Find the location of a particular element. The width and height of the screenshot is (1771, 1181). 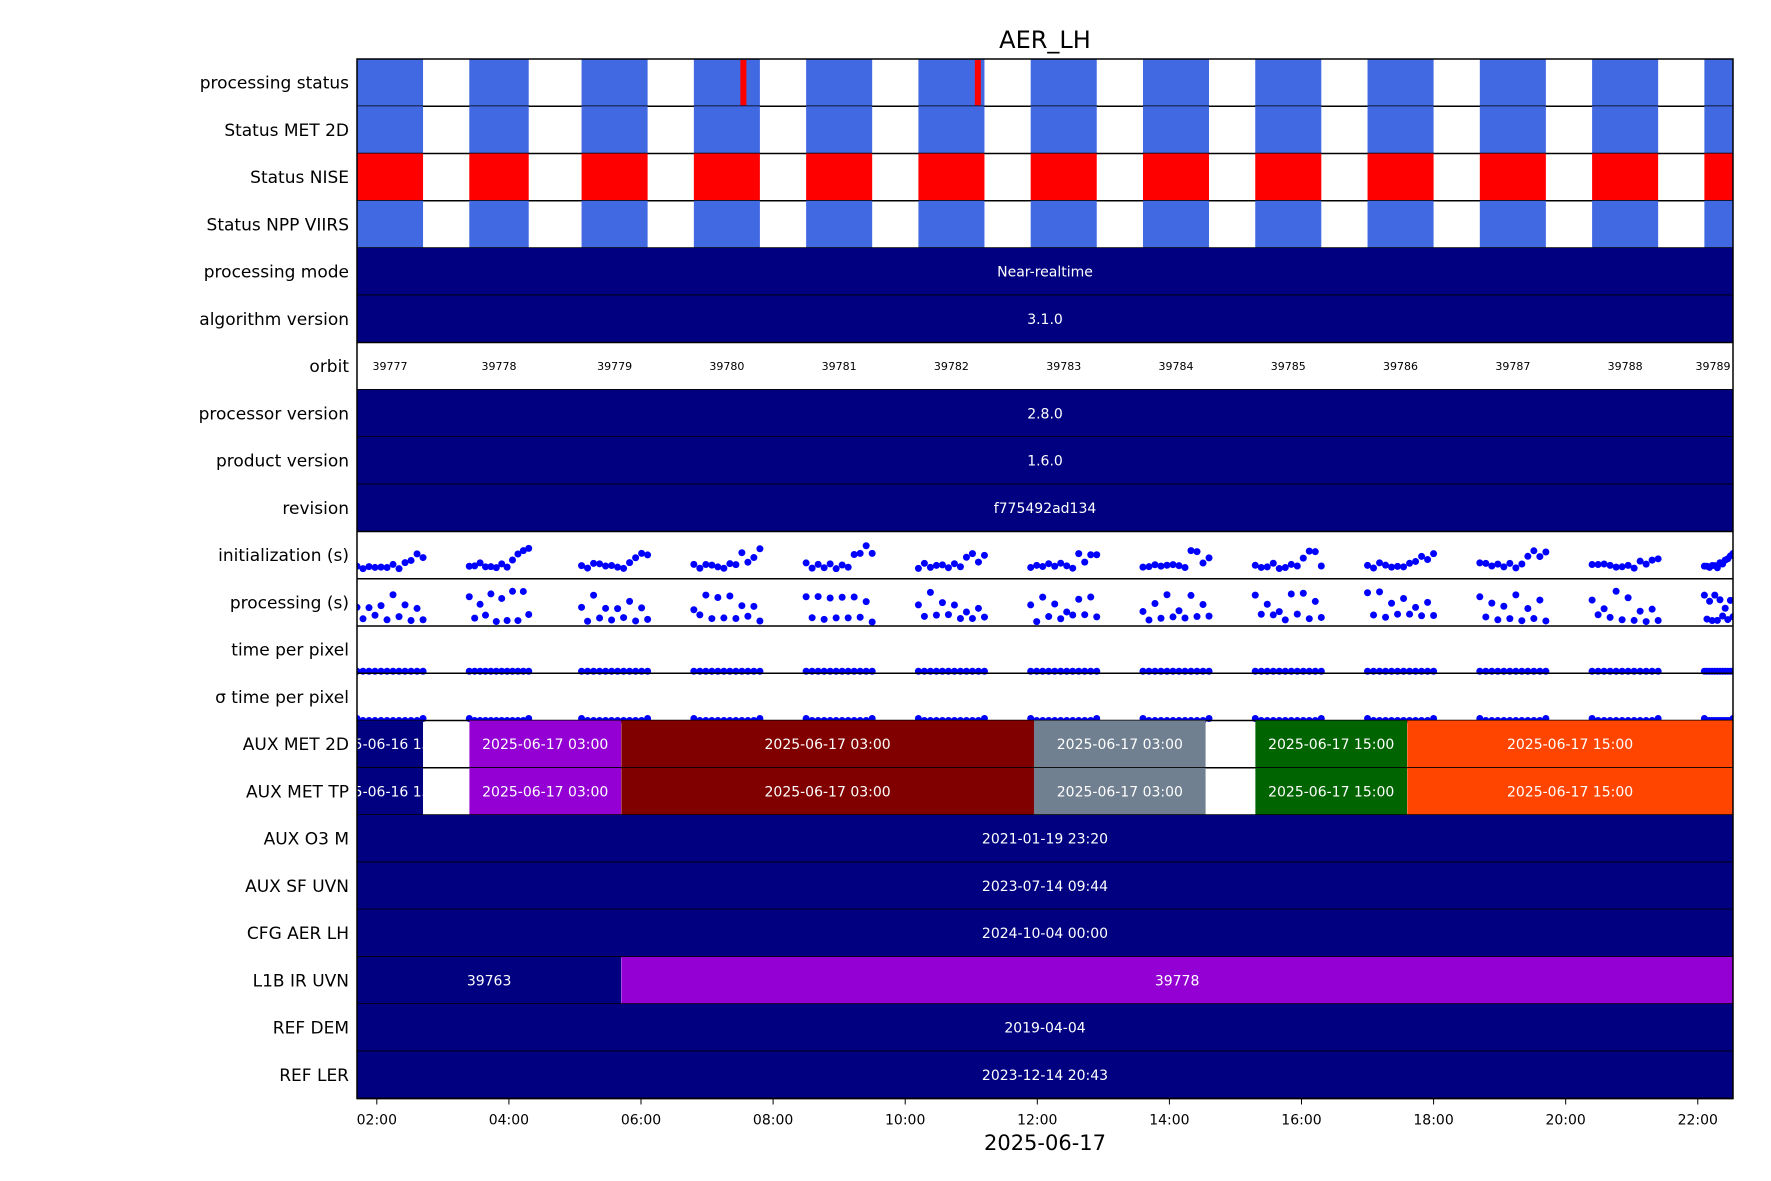

row-label: product version is located at coordinates (282, 462).